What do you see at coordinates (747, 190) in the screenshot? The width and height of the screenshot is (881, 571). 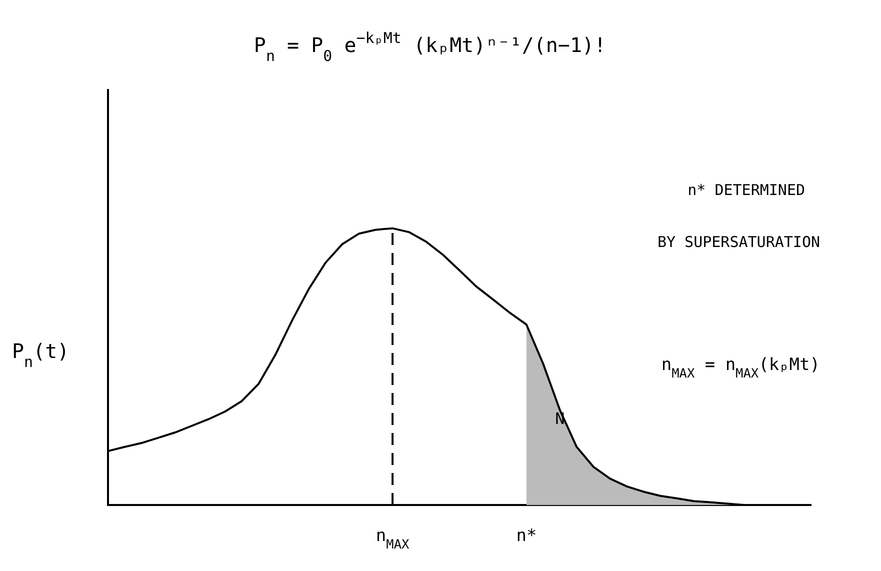 I see `text: n* DETERMINED` at bounding box center [747, 190].